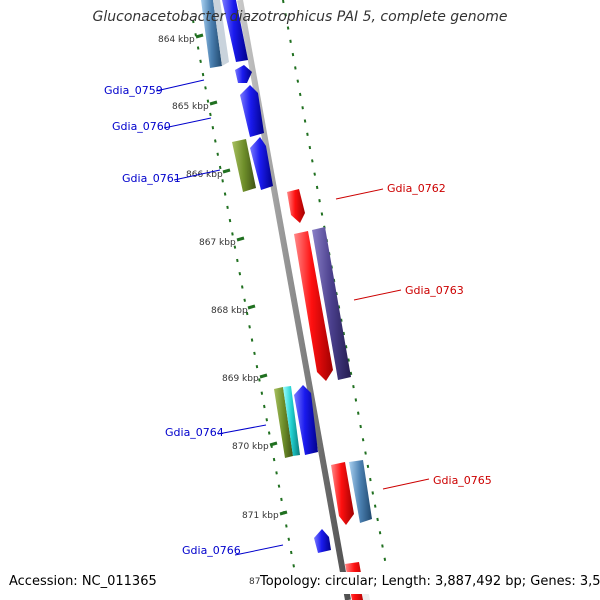  Describe the element at coordinates (434, 290) in the screenshot. I see `gene-label-Gdia_0763: Gdia_0763` at that location.